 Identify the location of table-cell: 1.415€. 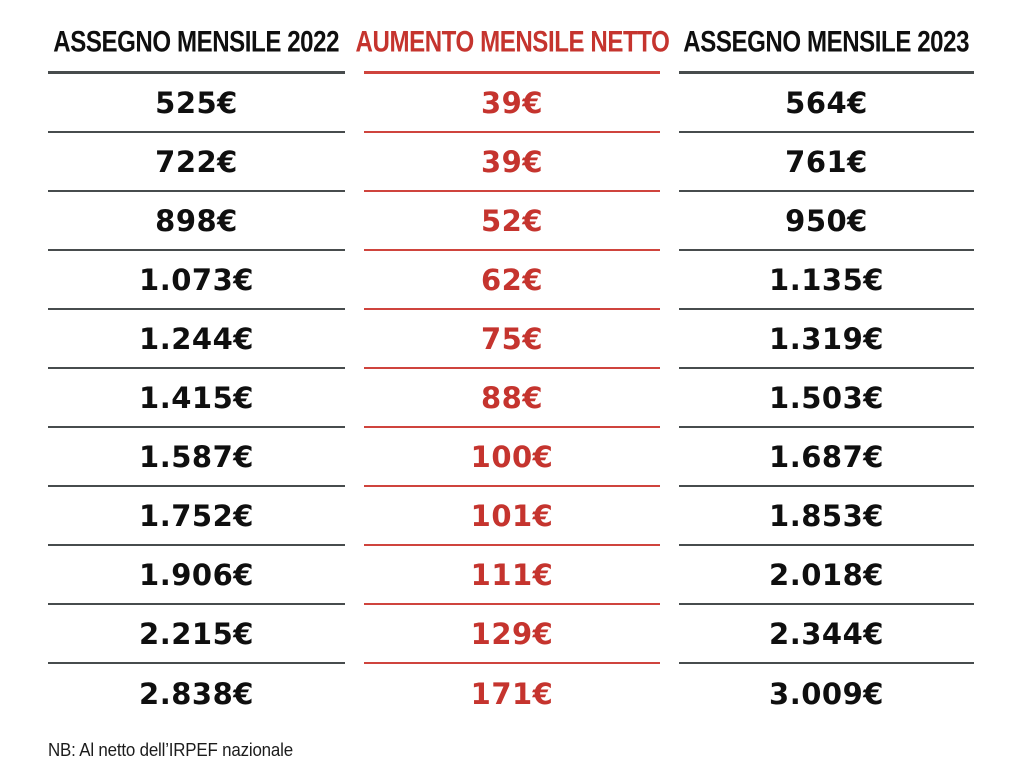
(196, 398).